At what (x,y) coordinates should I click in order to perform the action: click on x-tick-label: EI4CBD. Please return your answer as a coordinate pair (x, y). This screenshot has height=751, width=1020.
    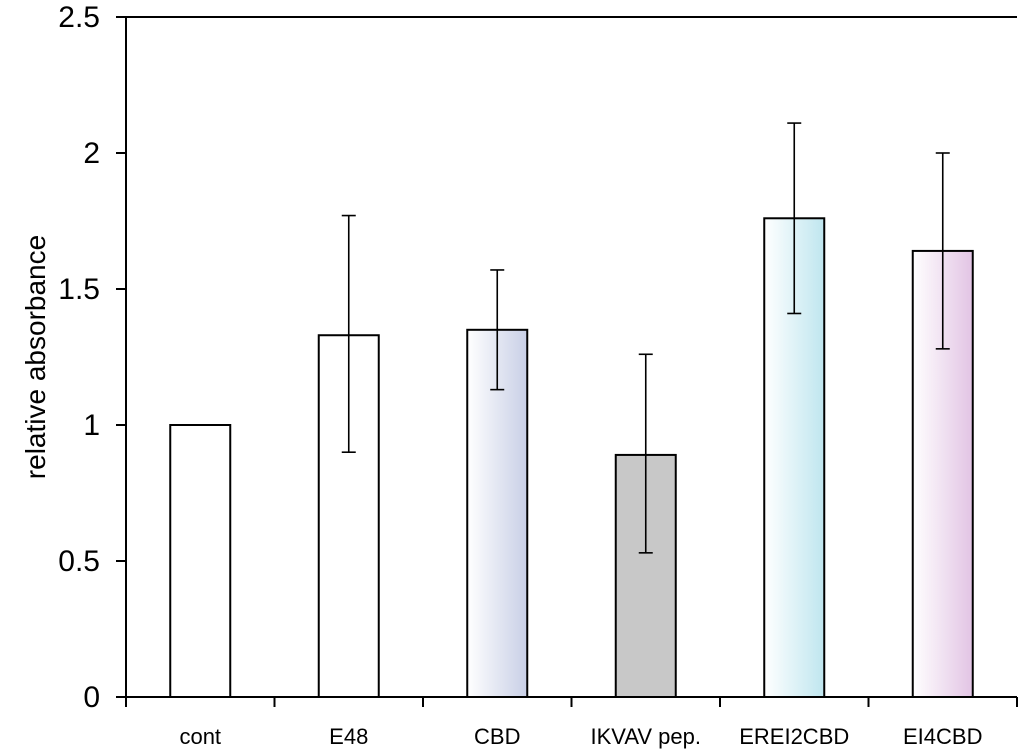
    Looking at the image, I should click on (942, 736).